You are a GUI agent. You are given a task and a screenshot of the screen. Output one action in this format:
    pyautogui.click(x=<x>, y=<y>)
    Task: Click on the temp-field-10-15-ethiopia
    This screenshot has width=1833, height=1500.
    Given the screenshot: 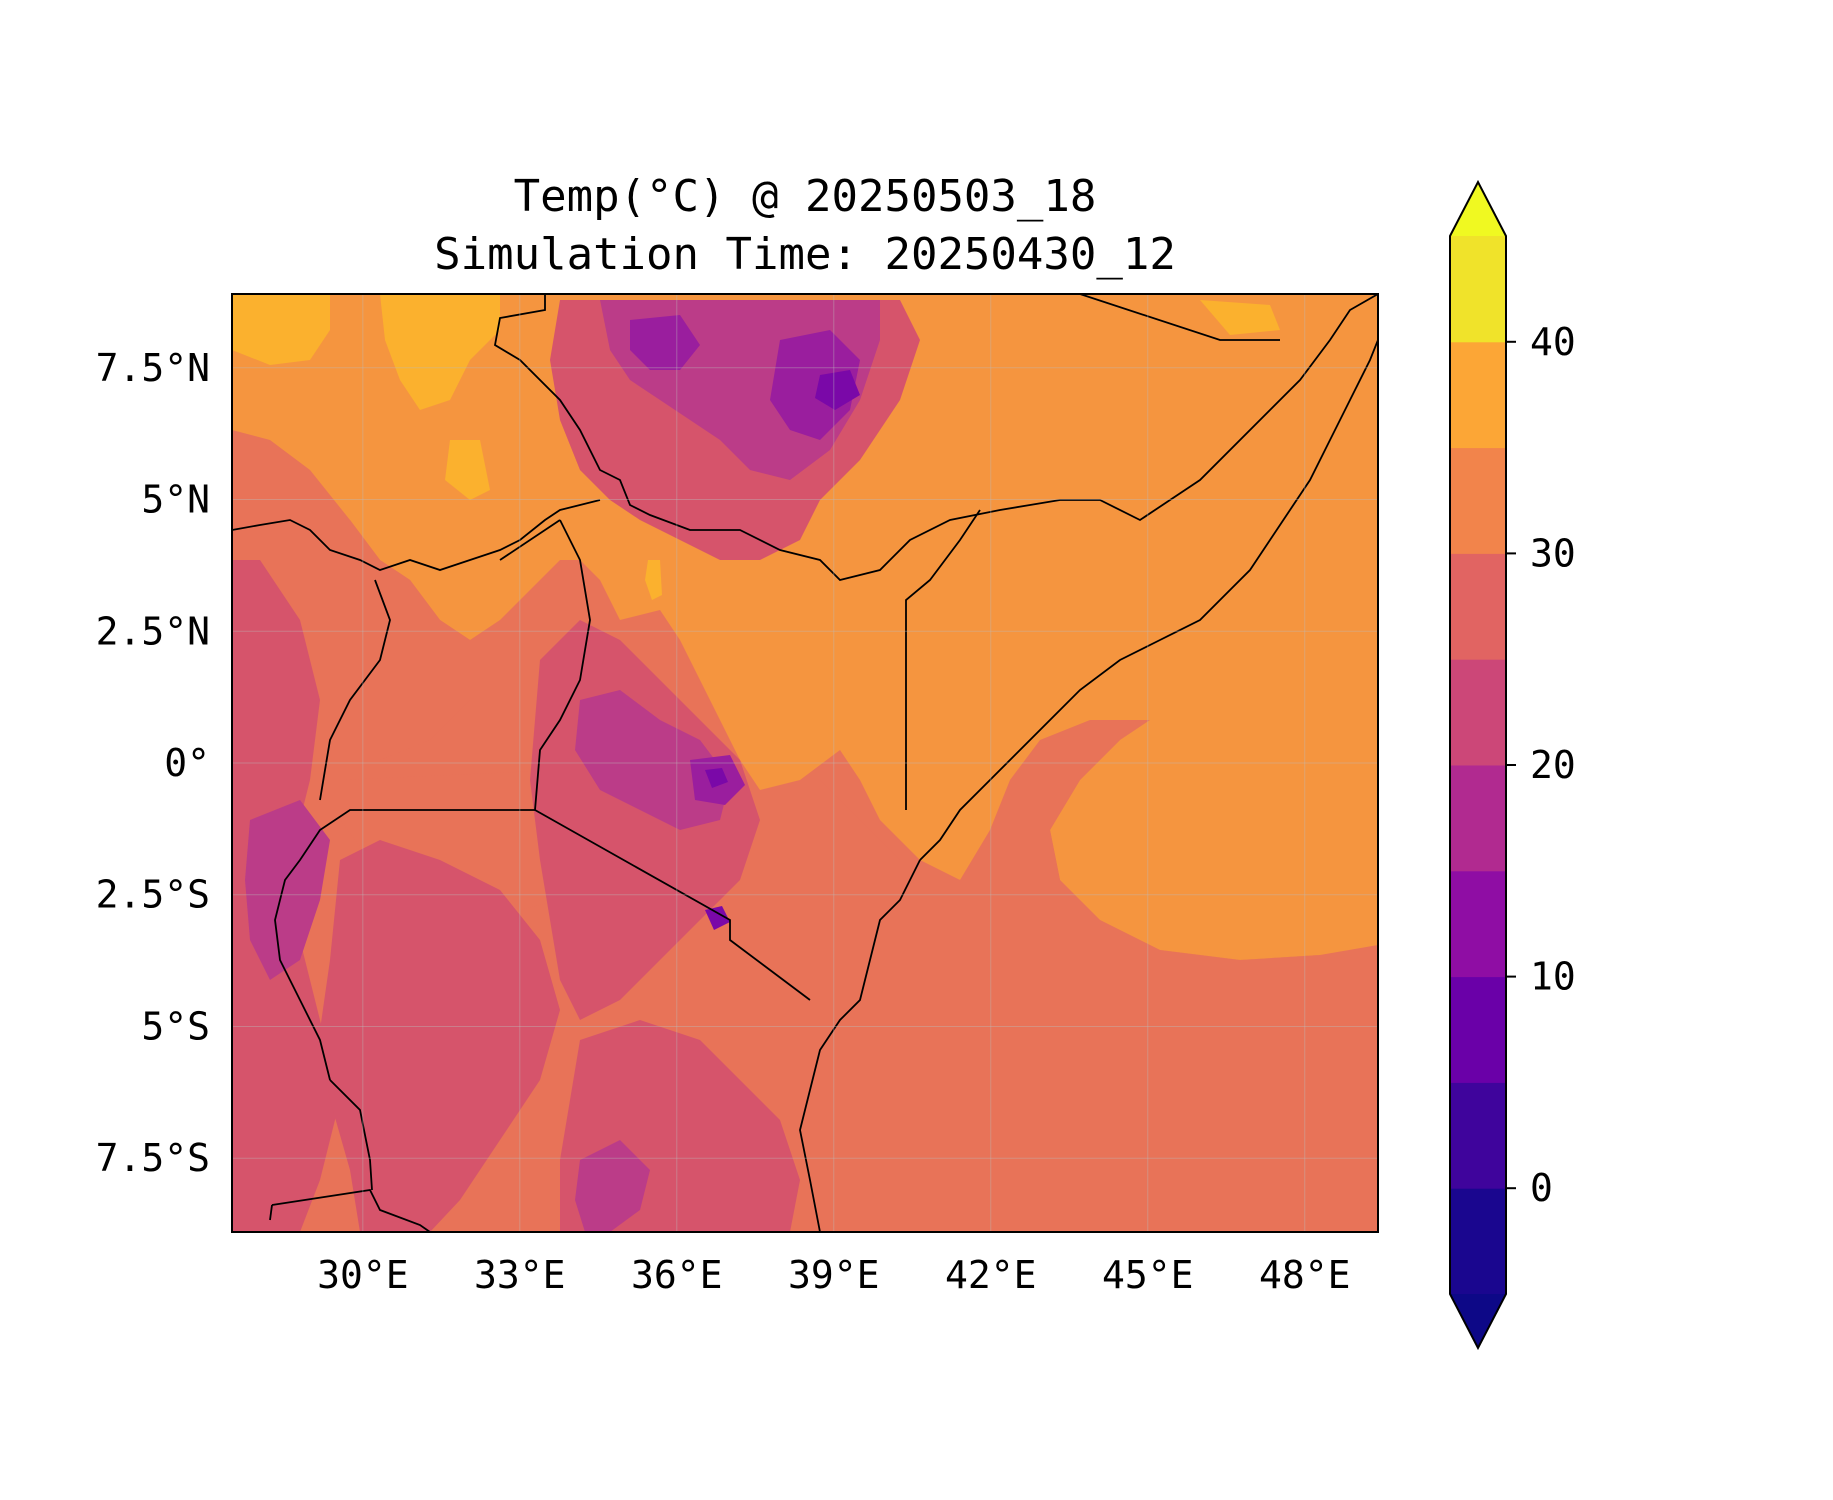 What is the action you would take?
    pyautogui.click(x=815, y=385)
    